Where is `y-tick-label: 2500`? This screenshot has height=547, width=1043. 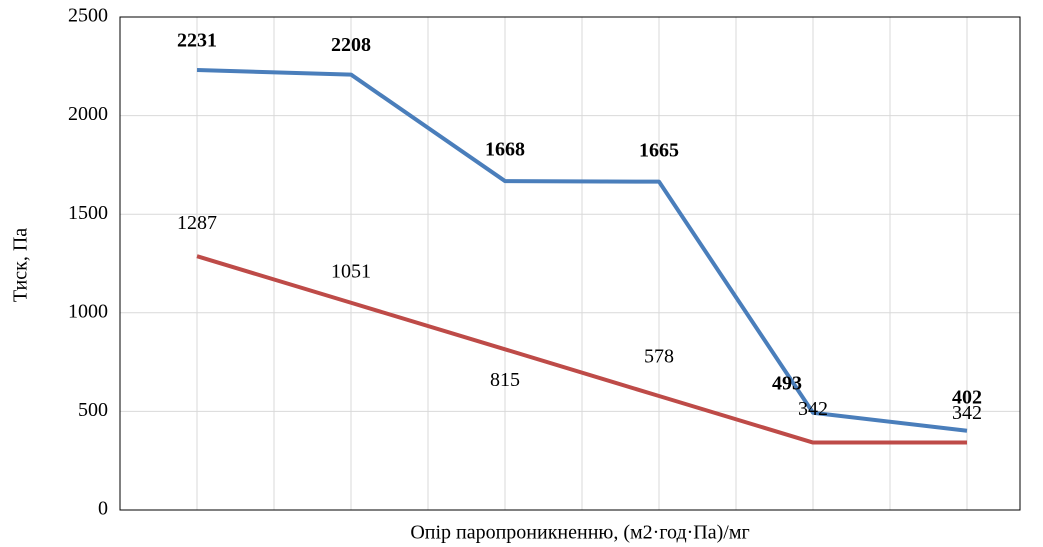 y-tick-label: 2500 is located at coordinates (88, 16).